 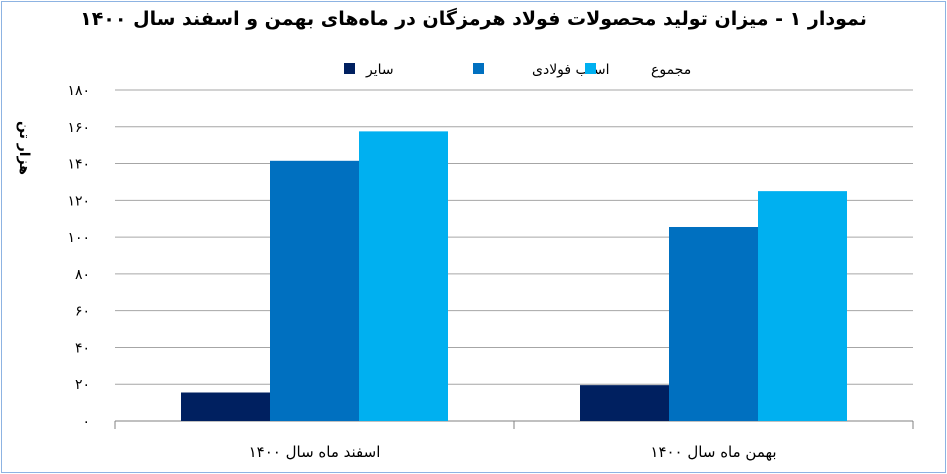 I want to click on legend-label: سایر, so click(x=379, y=70).